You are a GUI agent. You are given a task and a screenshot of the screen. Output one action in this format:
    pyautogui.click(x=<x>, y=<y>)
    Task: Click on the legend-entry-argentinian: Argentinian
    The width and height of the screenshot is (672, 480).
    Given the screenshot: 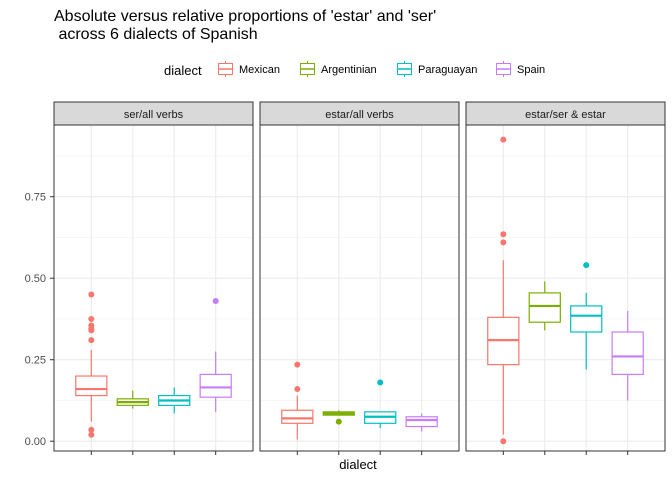 What is the action you would take?
    pyautogui.click(x=338, y=69)
    